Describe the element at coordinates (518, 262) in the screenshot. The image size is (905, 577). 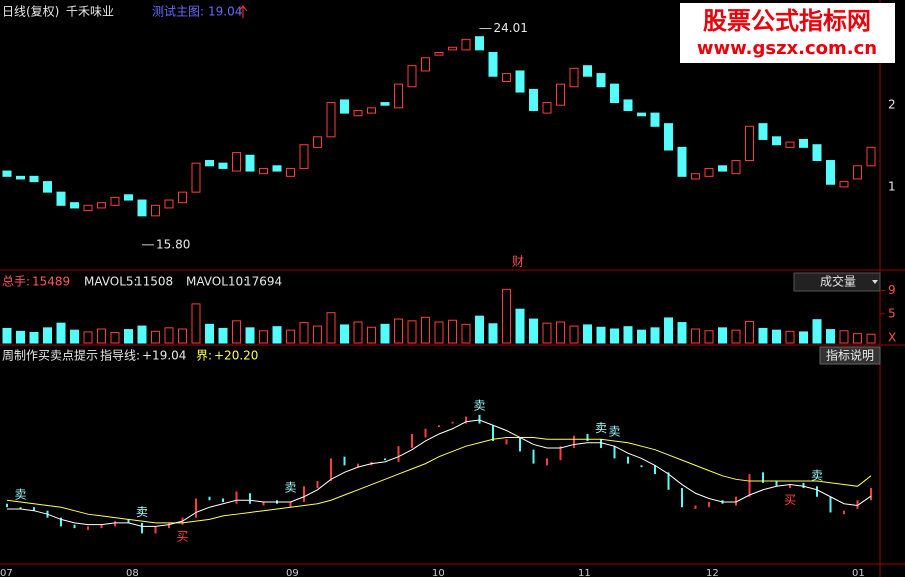
I see `finance-note: 财` at that location.